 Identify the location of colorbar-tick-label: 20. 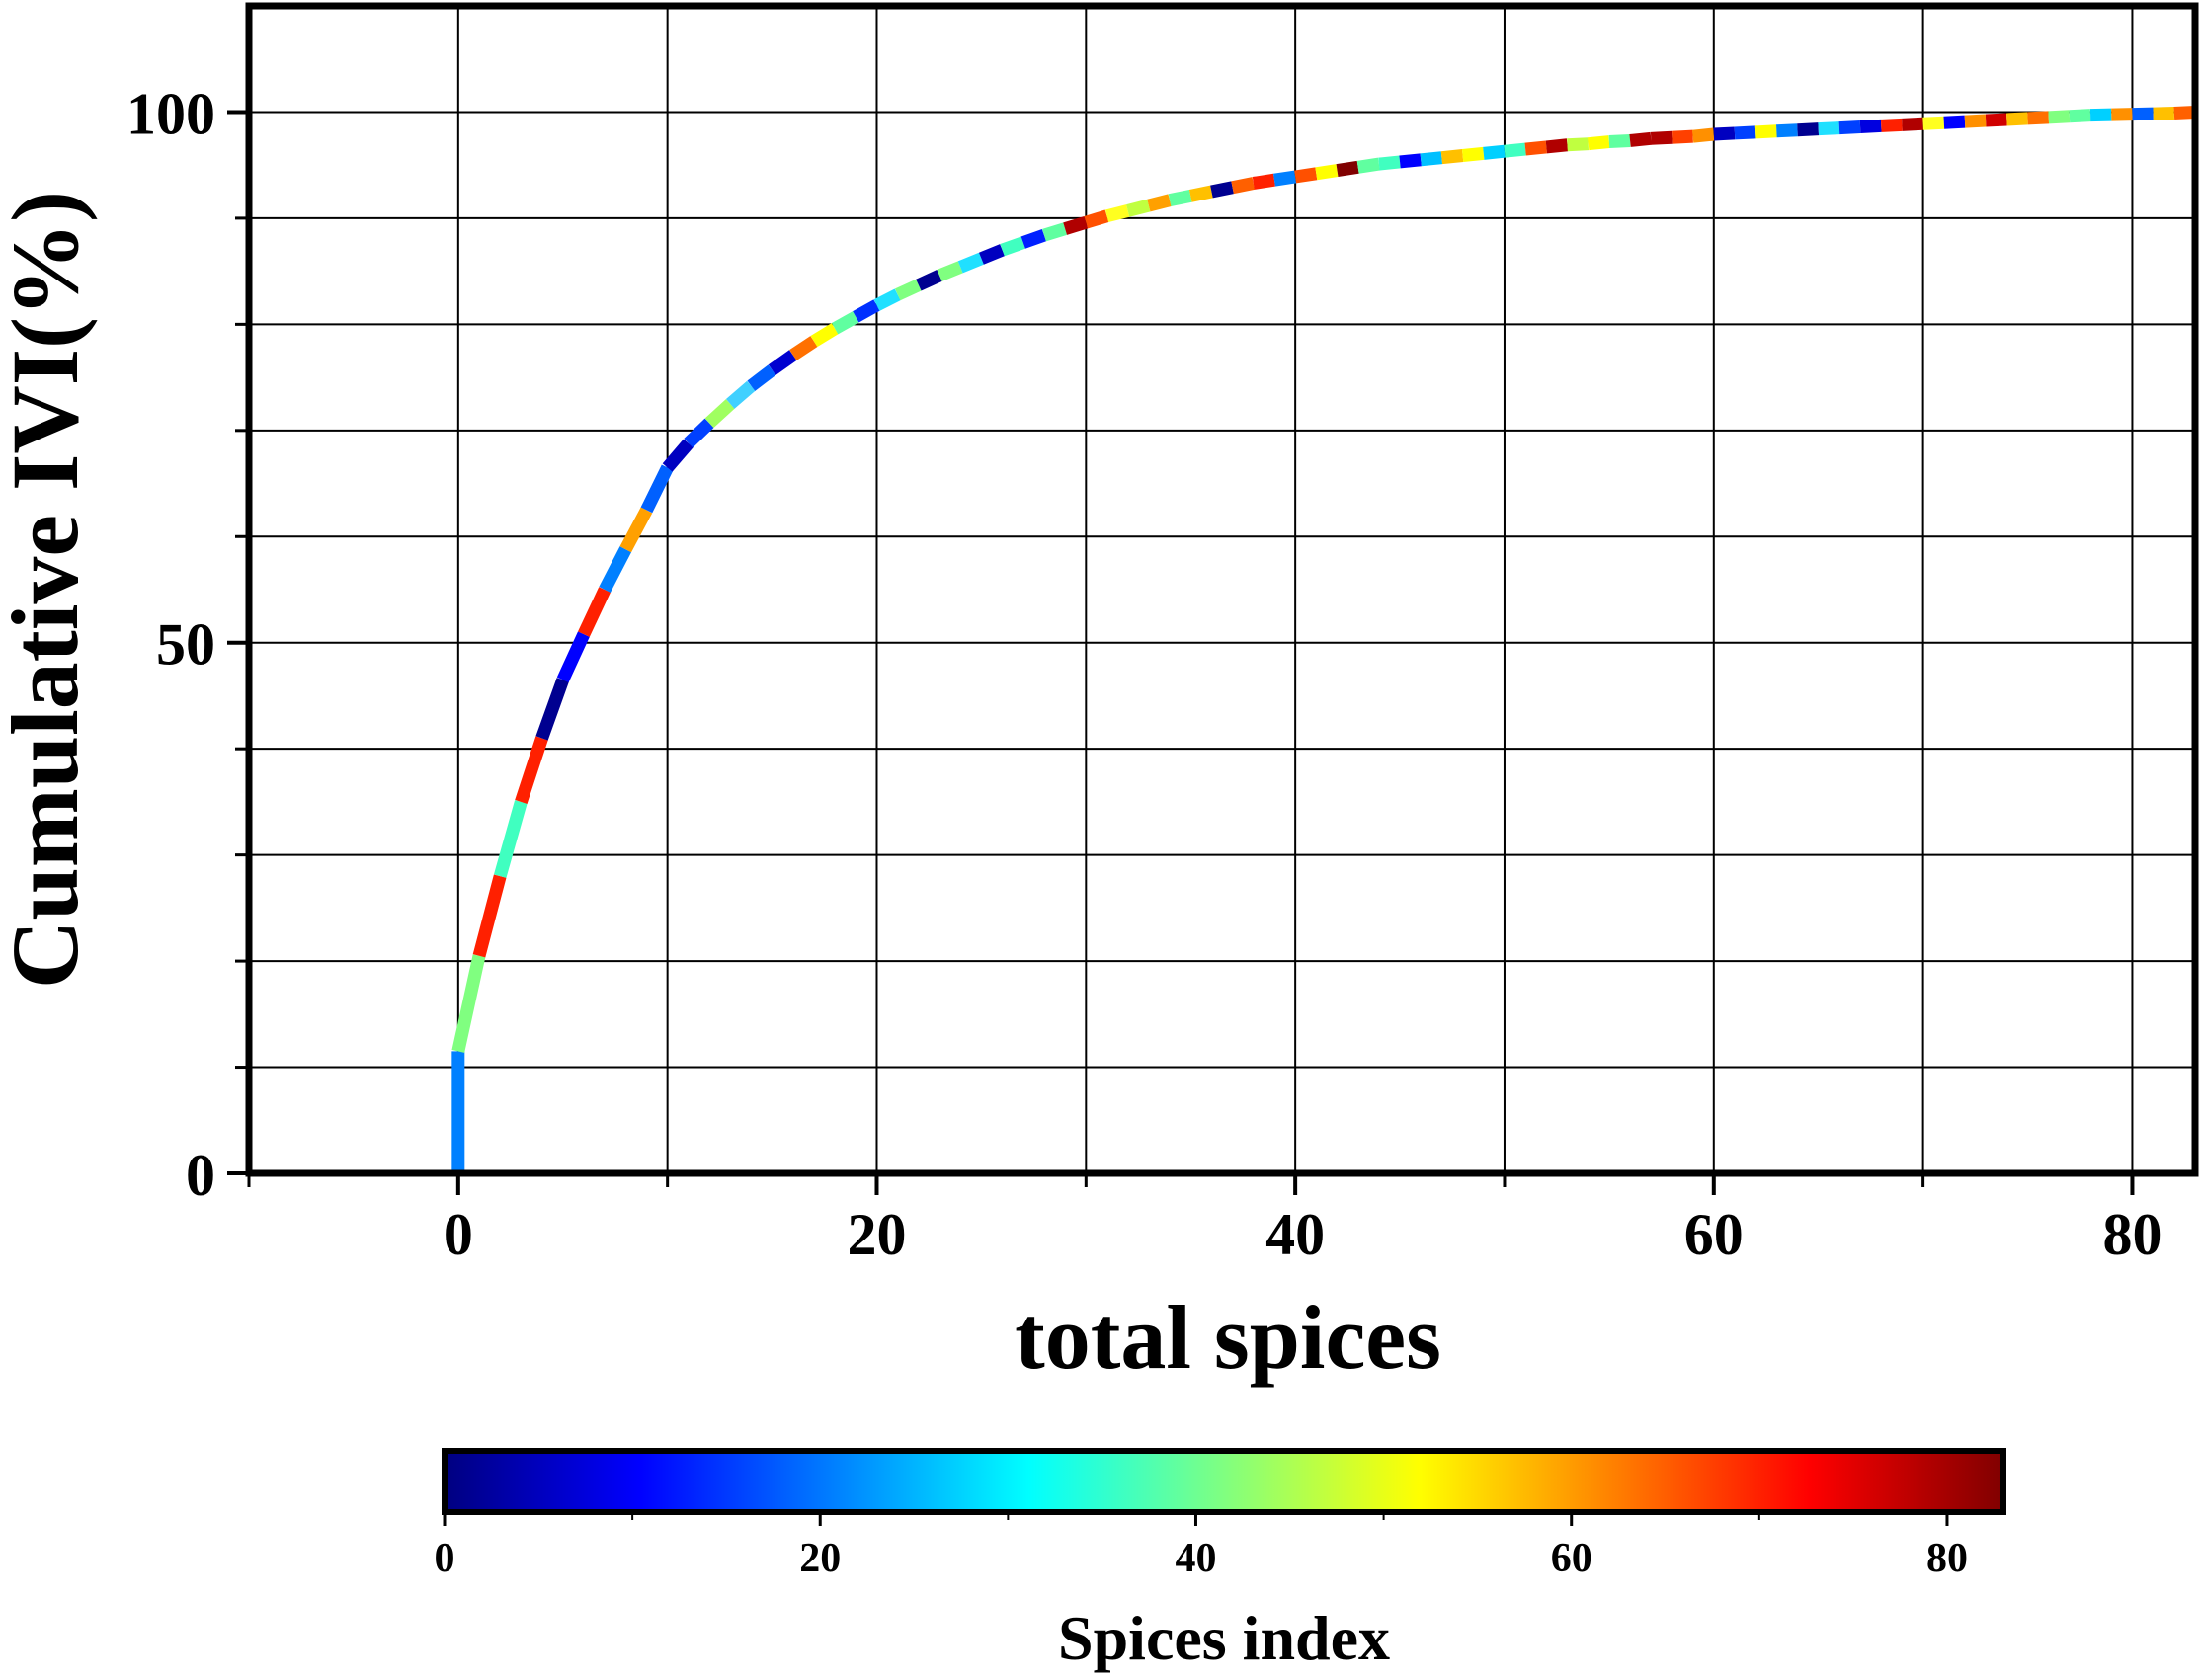
(820, 1558).